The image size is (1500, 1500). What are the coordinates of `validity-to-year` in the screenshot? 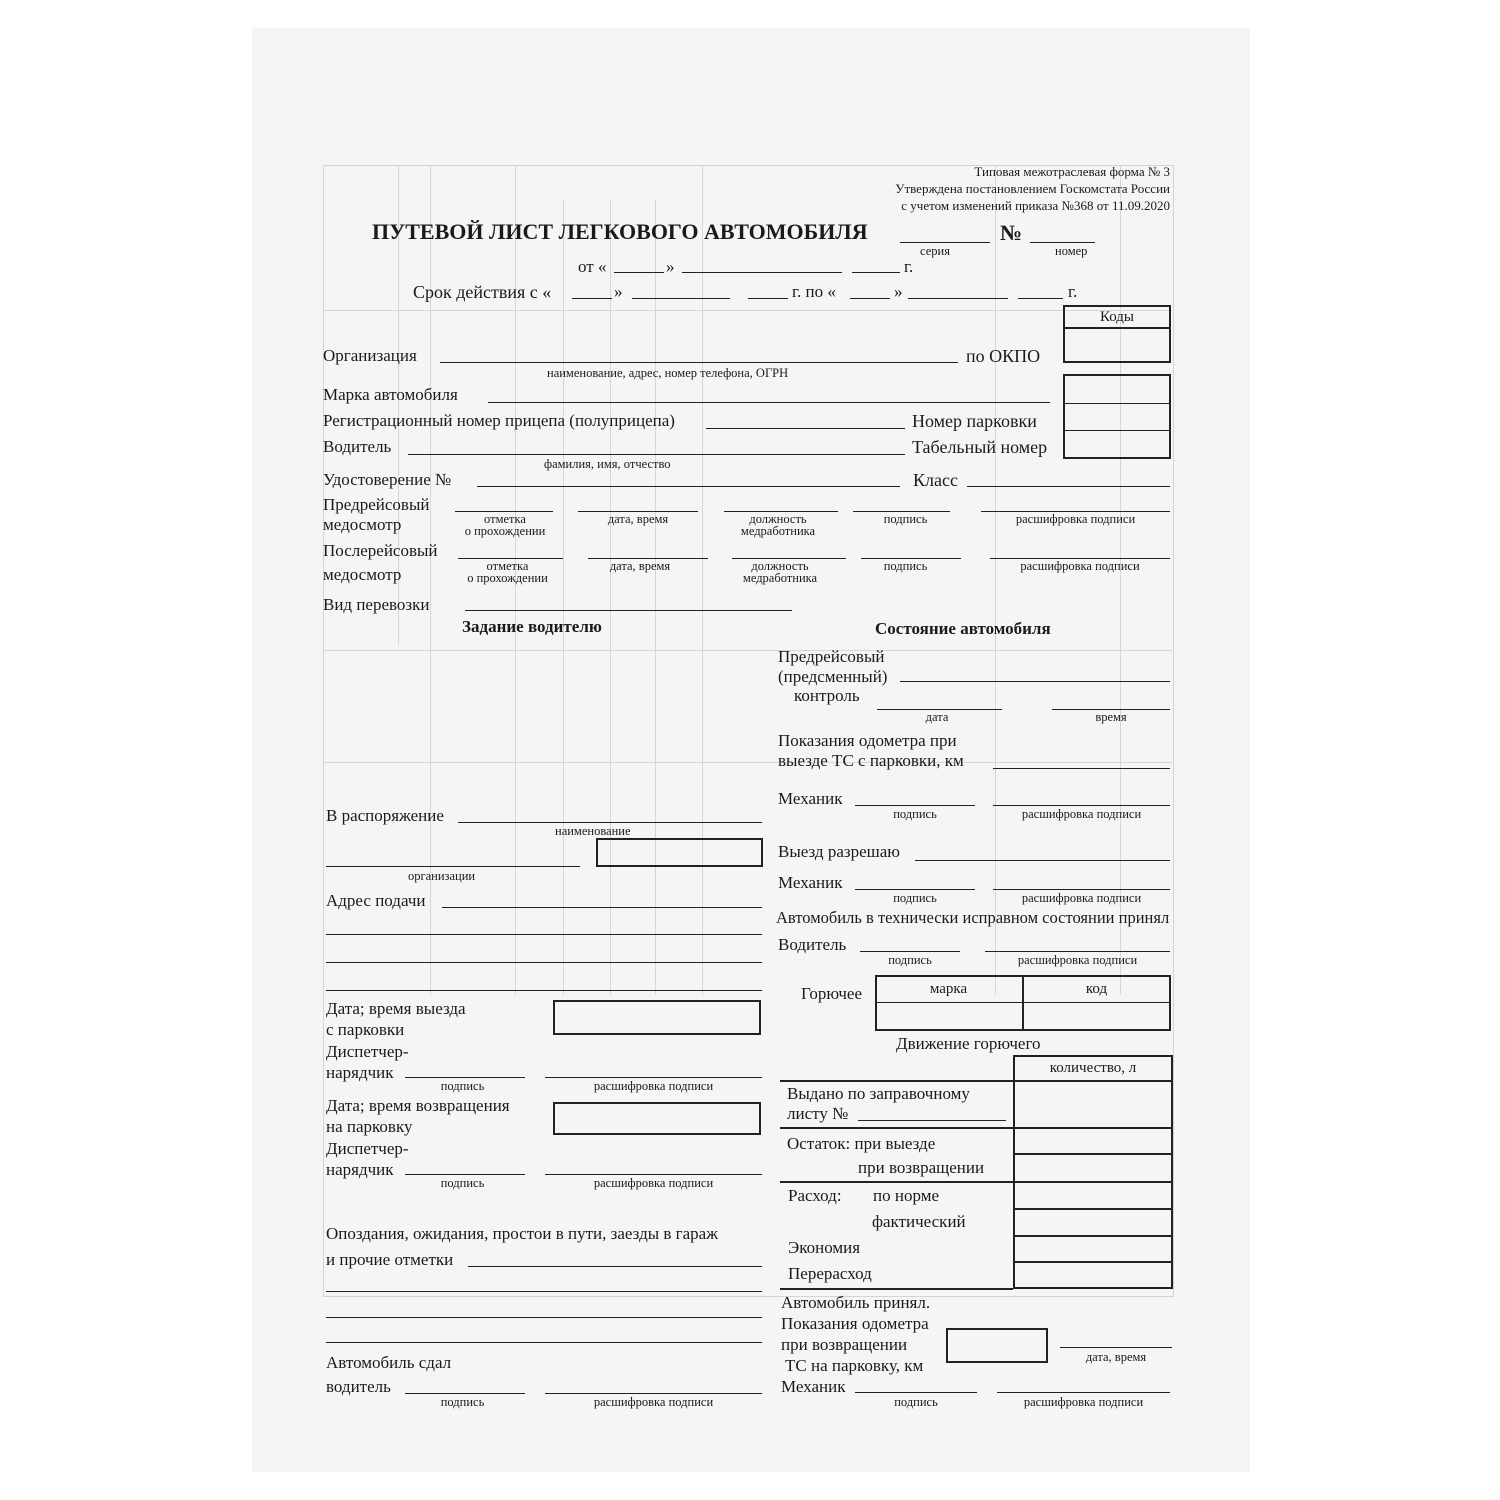 It's located at (1040, 298).